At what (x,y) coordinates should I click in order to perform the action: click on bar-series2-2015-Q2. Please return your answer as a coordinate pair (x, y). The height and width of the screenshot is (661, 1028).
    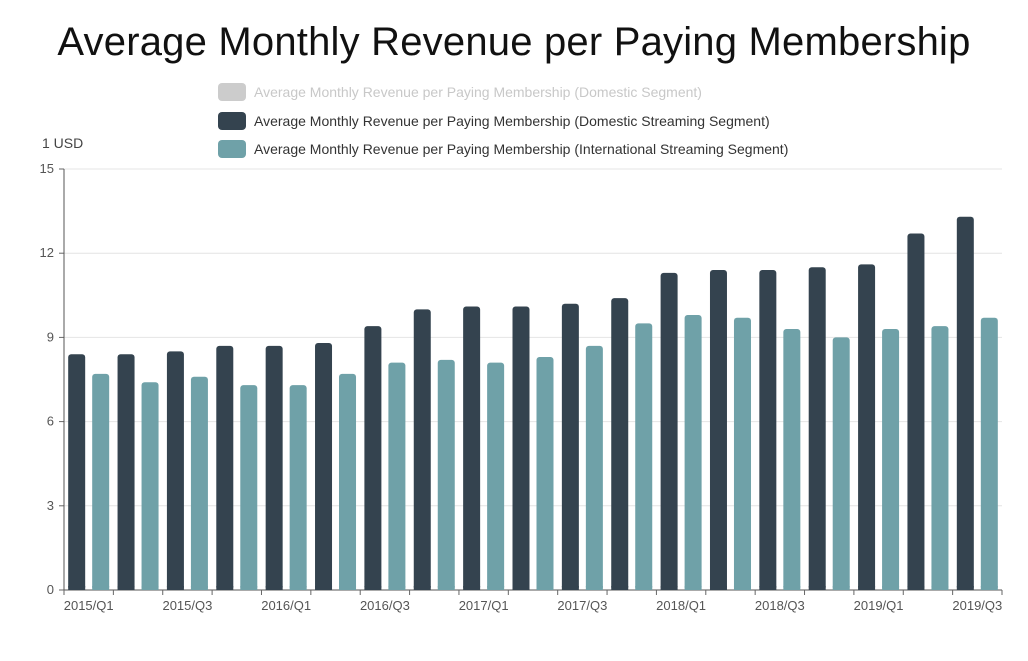
    Looking at the image, I should click on (150, 486).